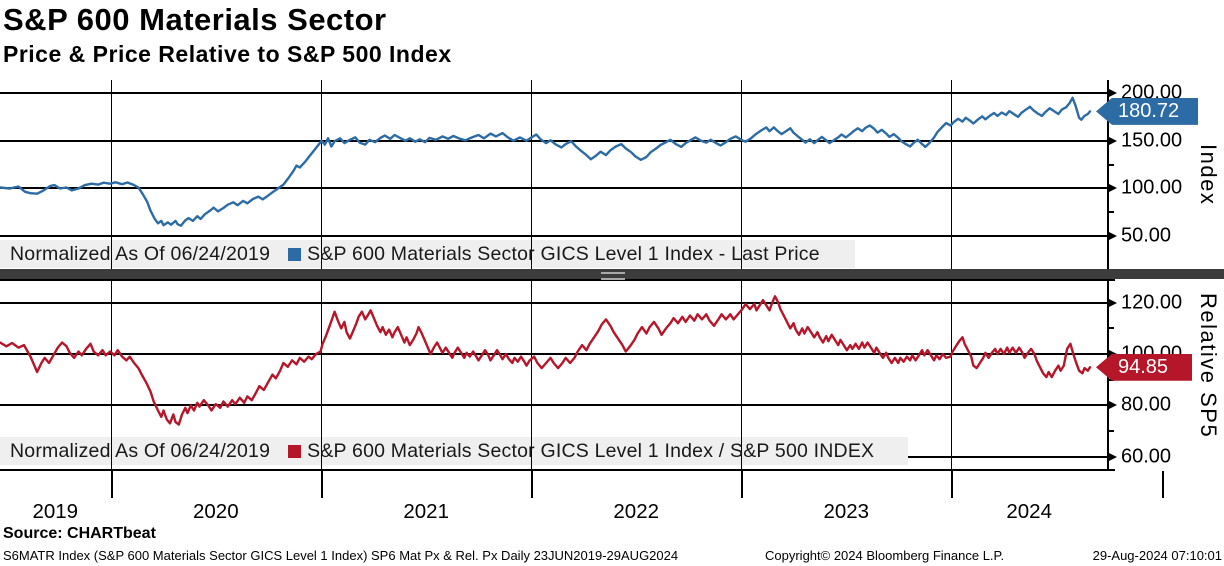 This screenshot has width=1224, height=566. Describe the element at coordinates (1146, 404) in the screenshot. I see `y-axis-tick-label: 80.00` at that location.